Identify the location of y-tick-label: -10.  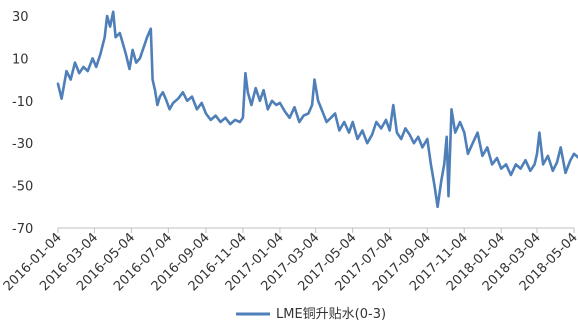
(22, 102).